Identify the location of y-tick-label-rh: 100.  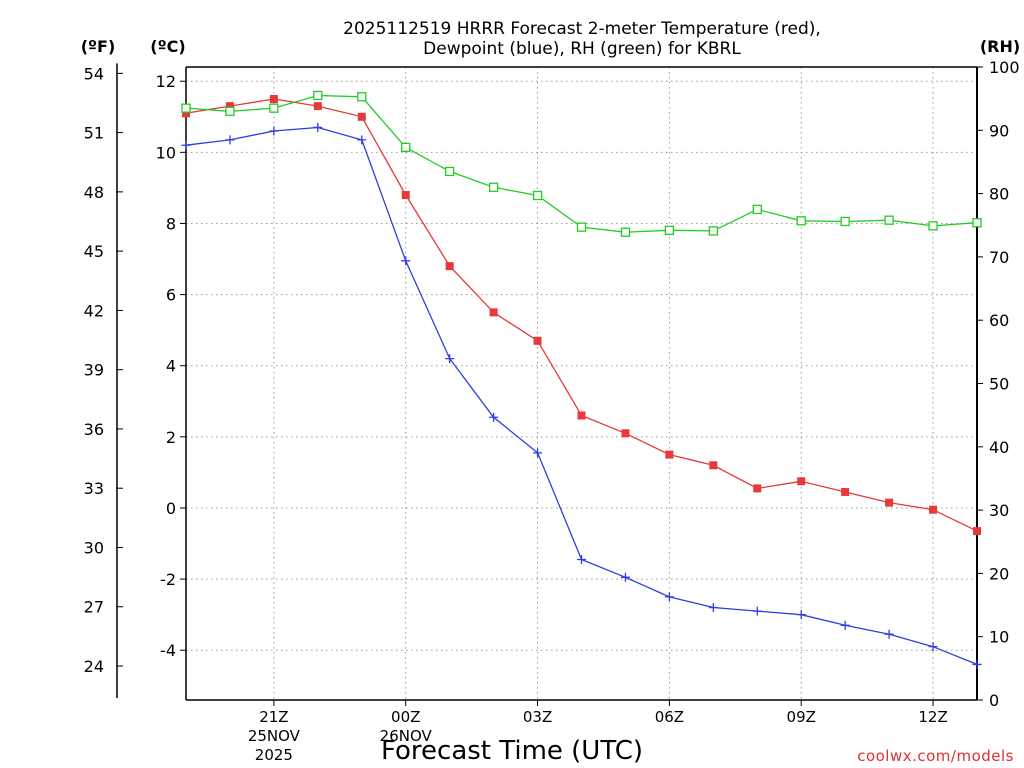
(1004, 67).